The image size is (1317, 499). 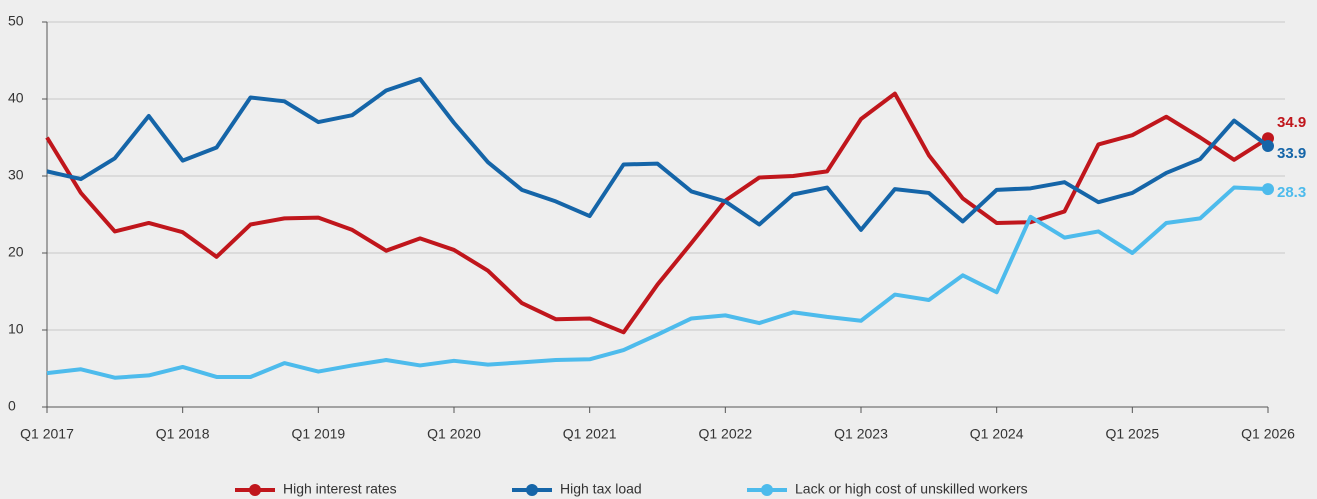 What do you see at coordinates (911, 489) in the screenshot?
I see `legend-label: Lack or high cost of unskilled workers` at bounding box center [911, 489].